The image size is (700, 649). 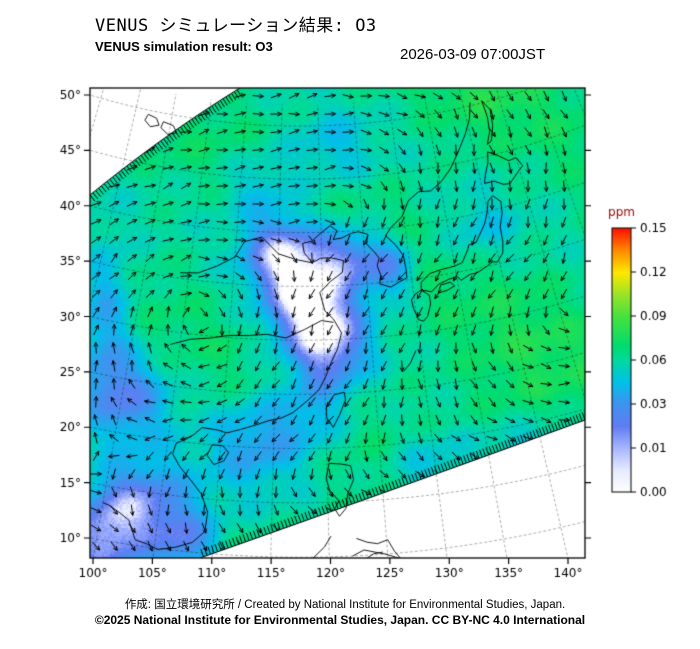 I want to click on title-japanese: VENUS シミュレーション結果: O3, so click(x=236, y=26).